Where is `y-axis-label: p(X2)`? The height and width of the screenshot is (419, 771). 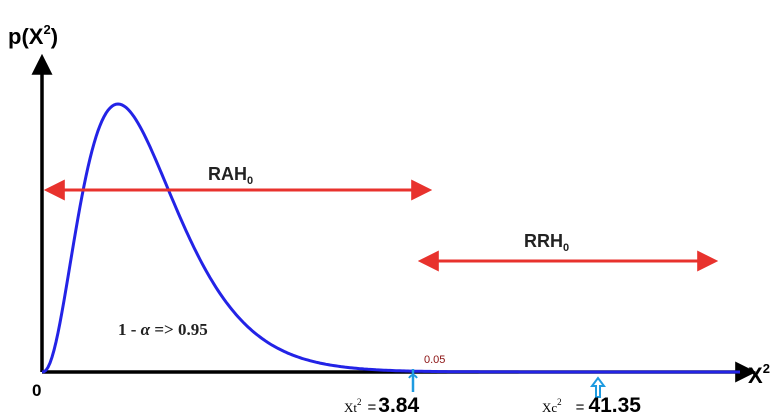 y-axis-label: p(X2) is located at coordinates (33, 35).